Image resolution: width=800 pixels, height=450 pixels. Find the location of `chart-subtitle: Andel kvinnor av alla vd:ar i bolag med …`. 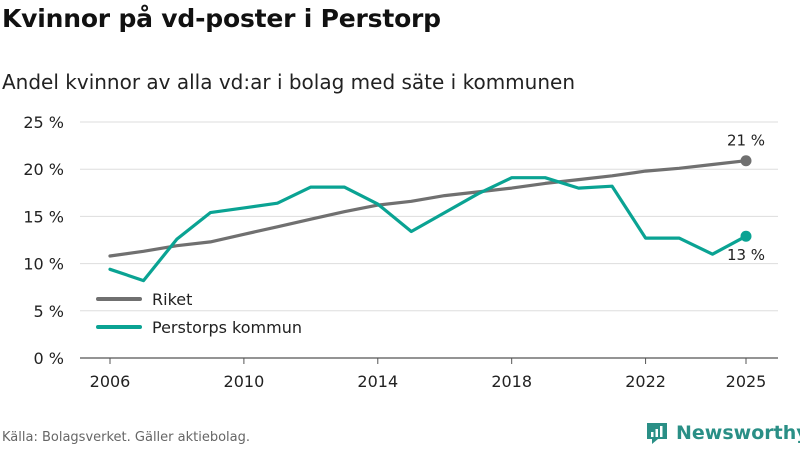

chart-subtitle: Andel kvinnor av alla vd:ar i bolag med … is located at coordinates (288, 82).